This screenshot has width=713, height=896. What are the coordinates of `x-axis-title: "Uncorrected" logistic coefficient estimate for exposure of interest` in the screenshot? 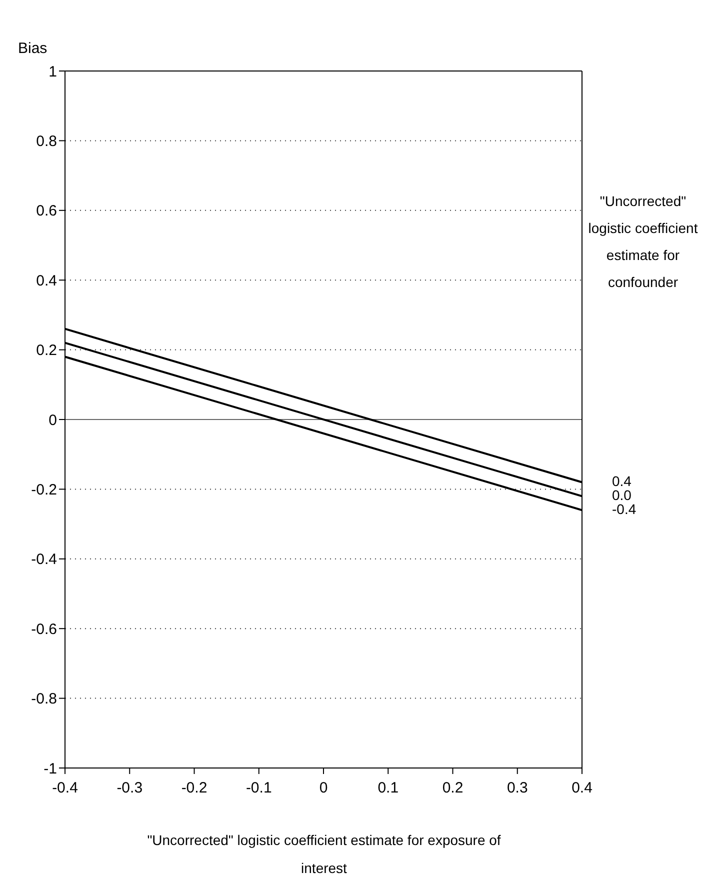 It's located at (324, 854).